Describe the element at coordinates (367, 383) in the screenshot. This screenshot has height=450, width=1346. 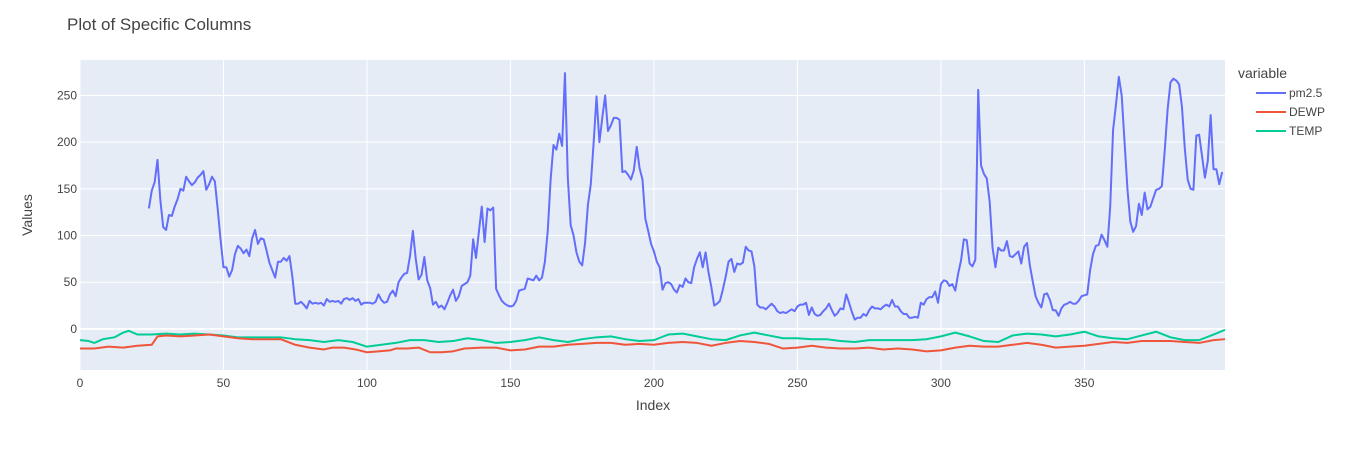
I see `x-tick-label: 100` at that location.